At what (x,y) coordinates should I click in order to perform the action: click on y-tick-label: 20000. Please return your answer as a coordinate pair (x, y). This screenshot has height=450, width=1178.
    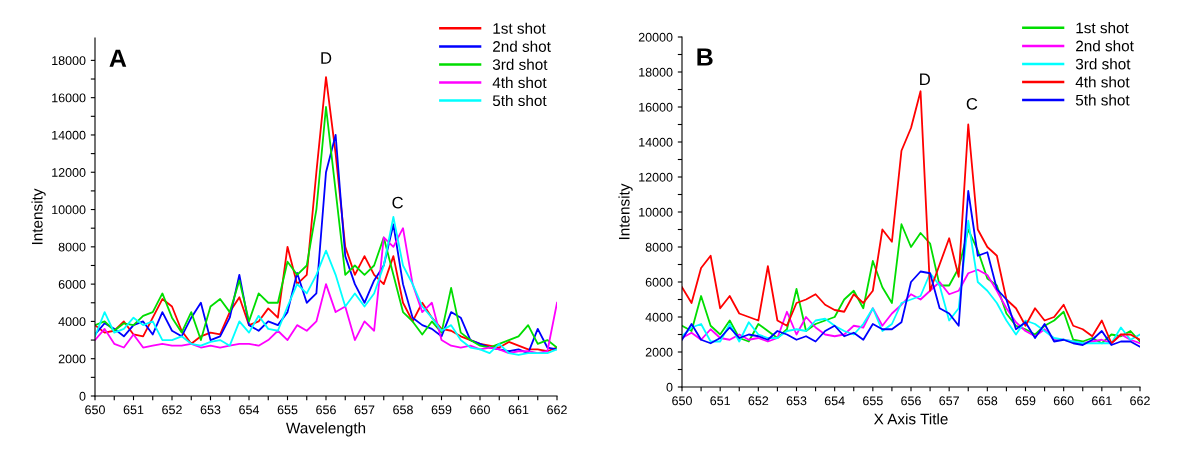
    Looking at the image, I should click on (655, 37).